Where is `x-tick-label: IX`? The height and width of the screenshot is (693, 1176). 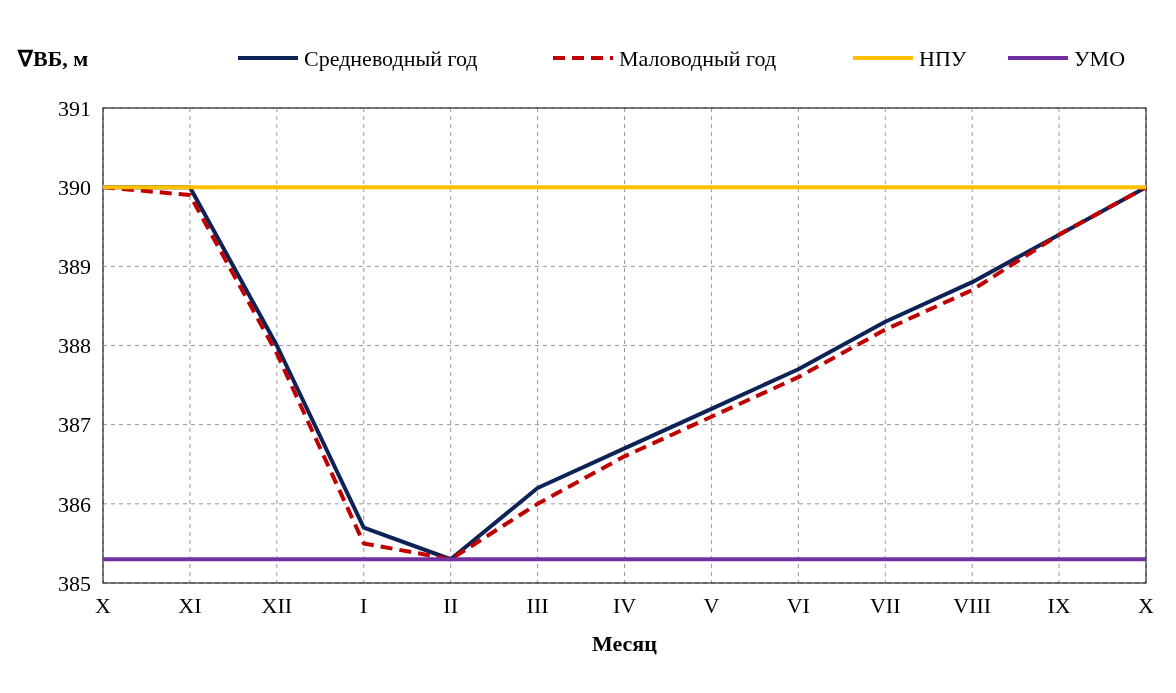 x-tick-label: IX is located at coordinates (1059, 605).